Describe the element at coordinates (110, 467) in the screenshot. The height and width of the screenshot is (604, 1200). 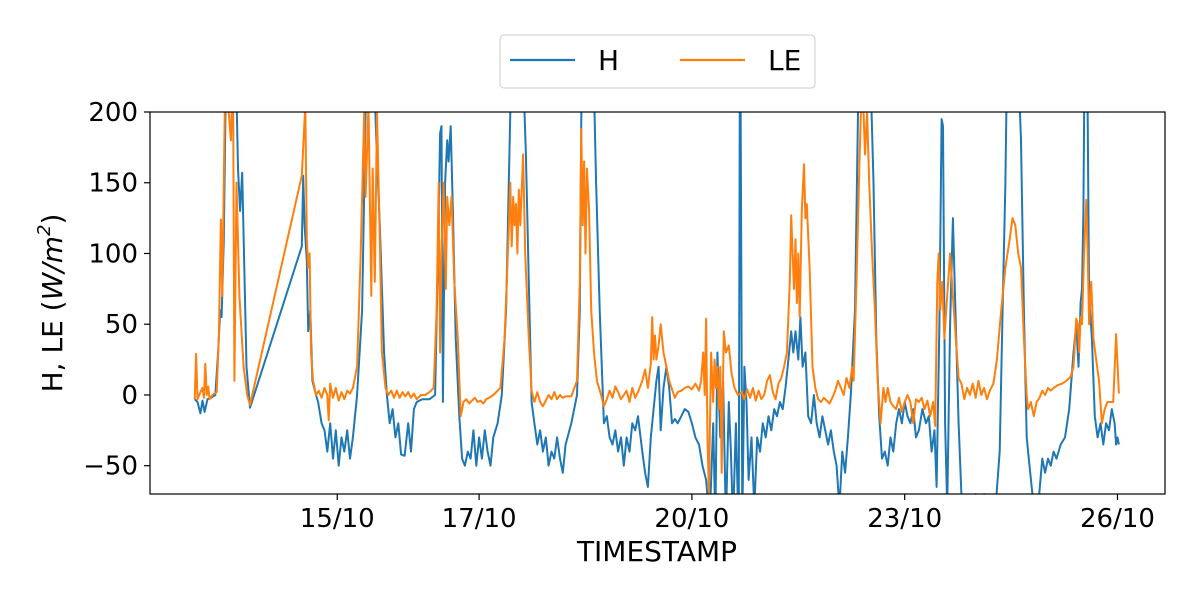
I see `y-tick-label: −50` at that location.